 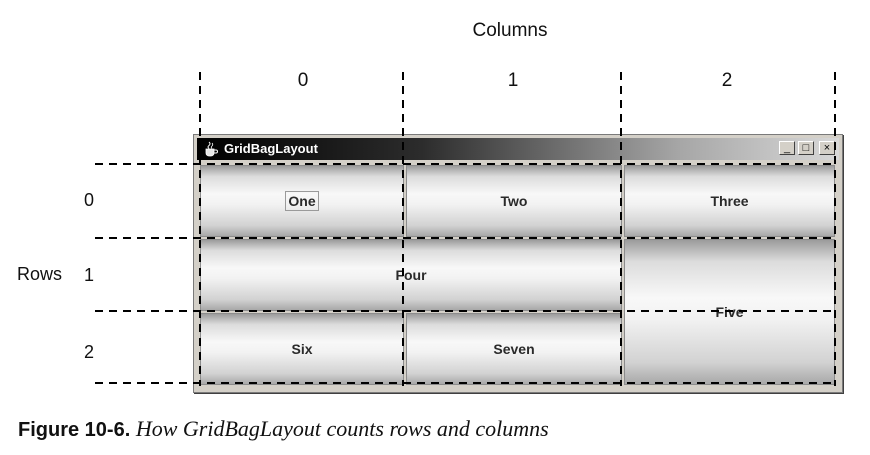 I want to click on maximize-button: □, so click(x=806, y=148).